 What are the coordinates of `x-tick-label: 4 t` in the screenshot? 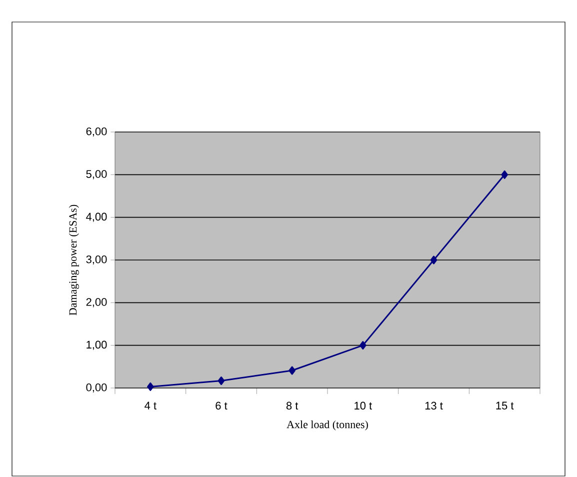 It's located at (150, 406).